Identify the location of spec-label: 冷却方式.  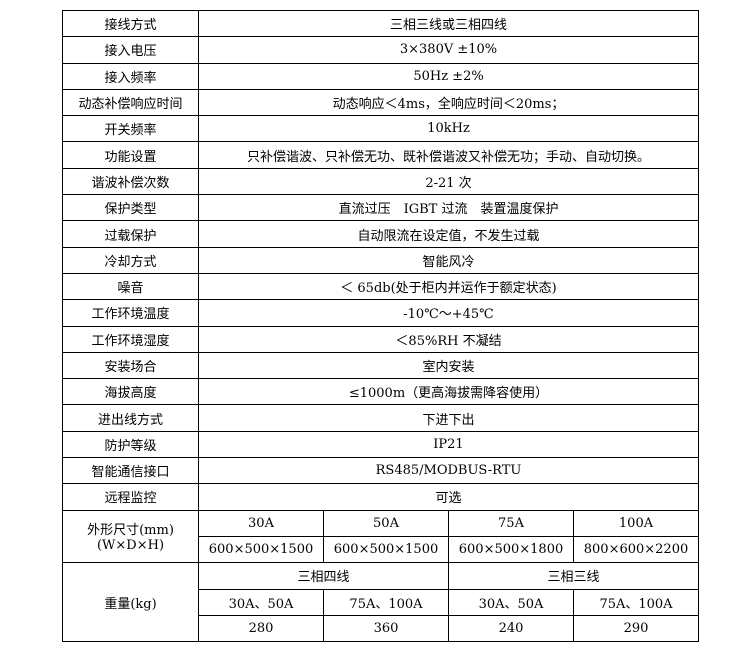
(130, 260).